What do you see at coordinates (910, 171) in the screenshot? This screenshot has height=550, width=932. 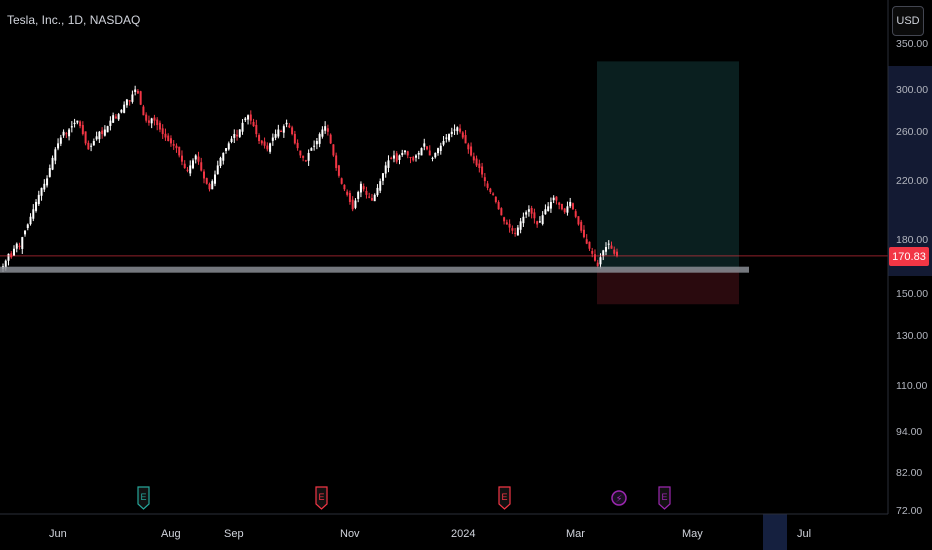 I see `price-axis-range-highlight` at bounding box center [910, 171].